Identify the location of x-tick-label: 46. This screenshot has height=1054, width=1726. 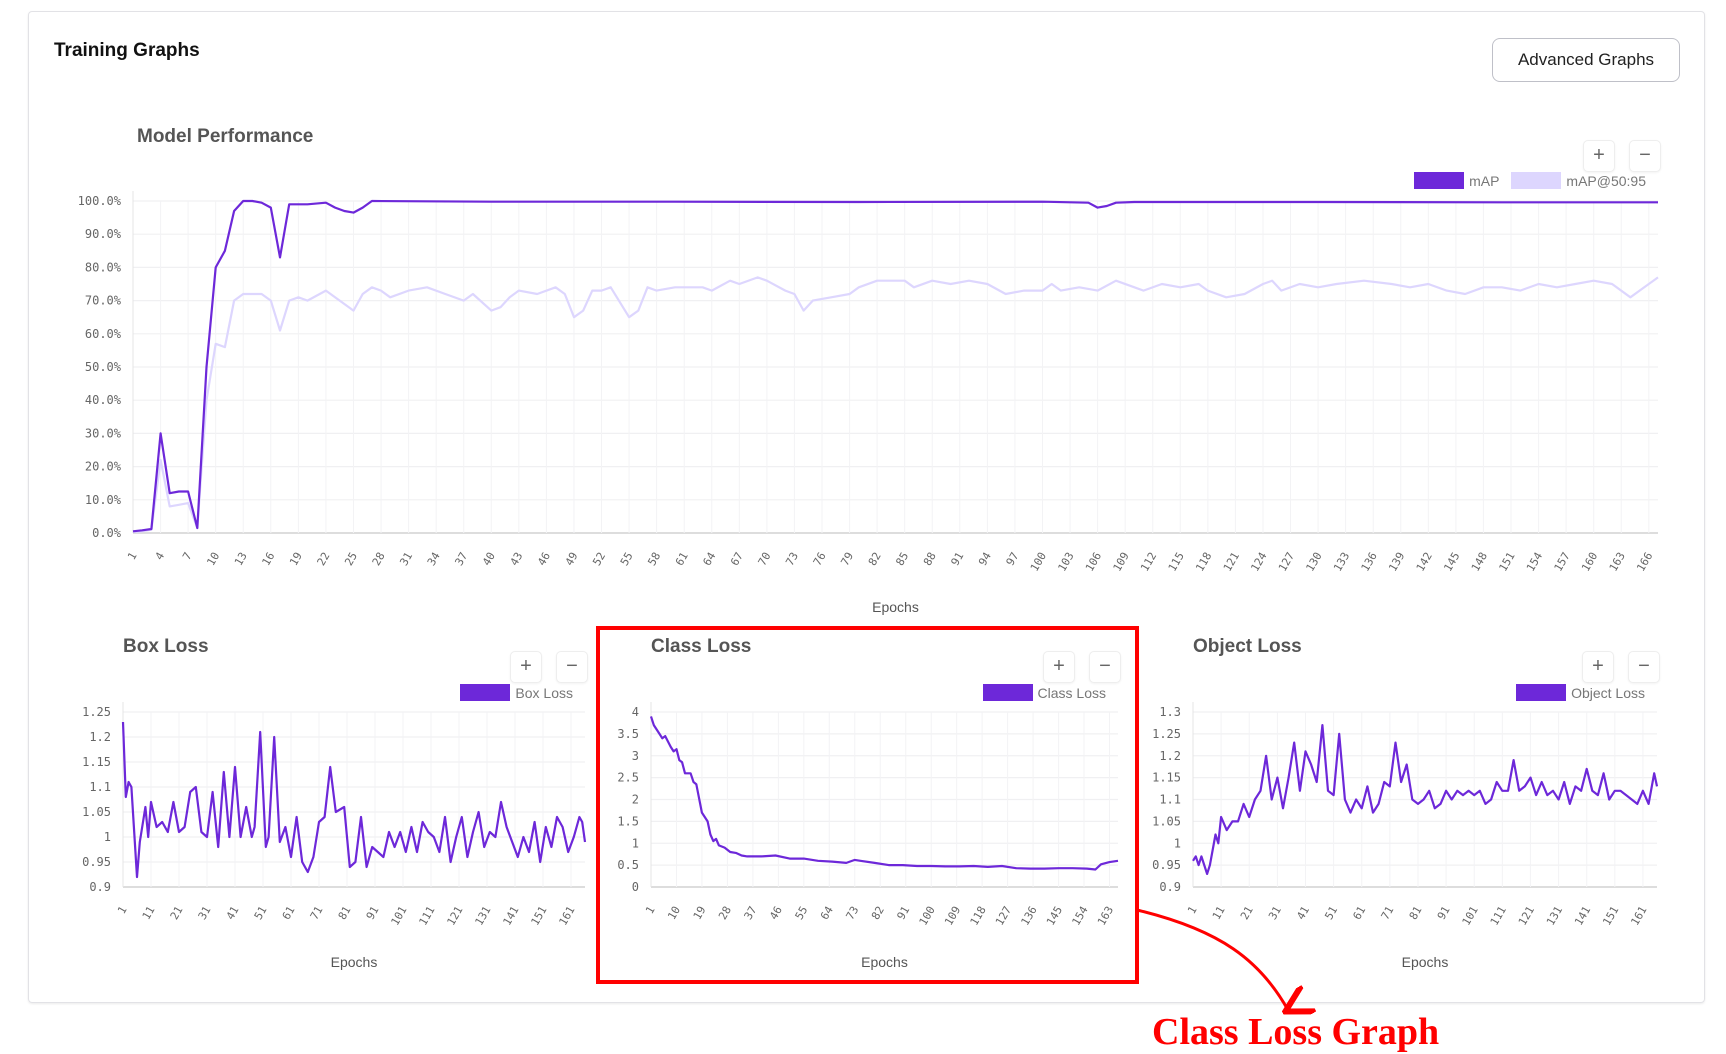
(776, 913).